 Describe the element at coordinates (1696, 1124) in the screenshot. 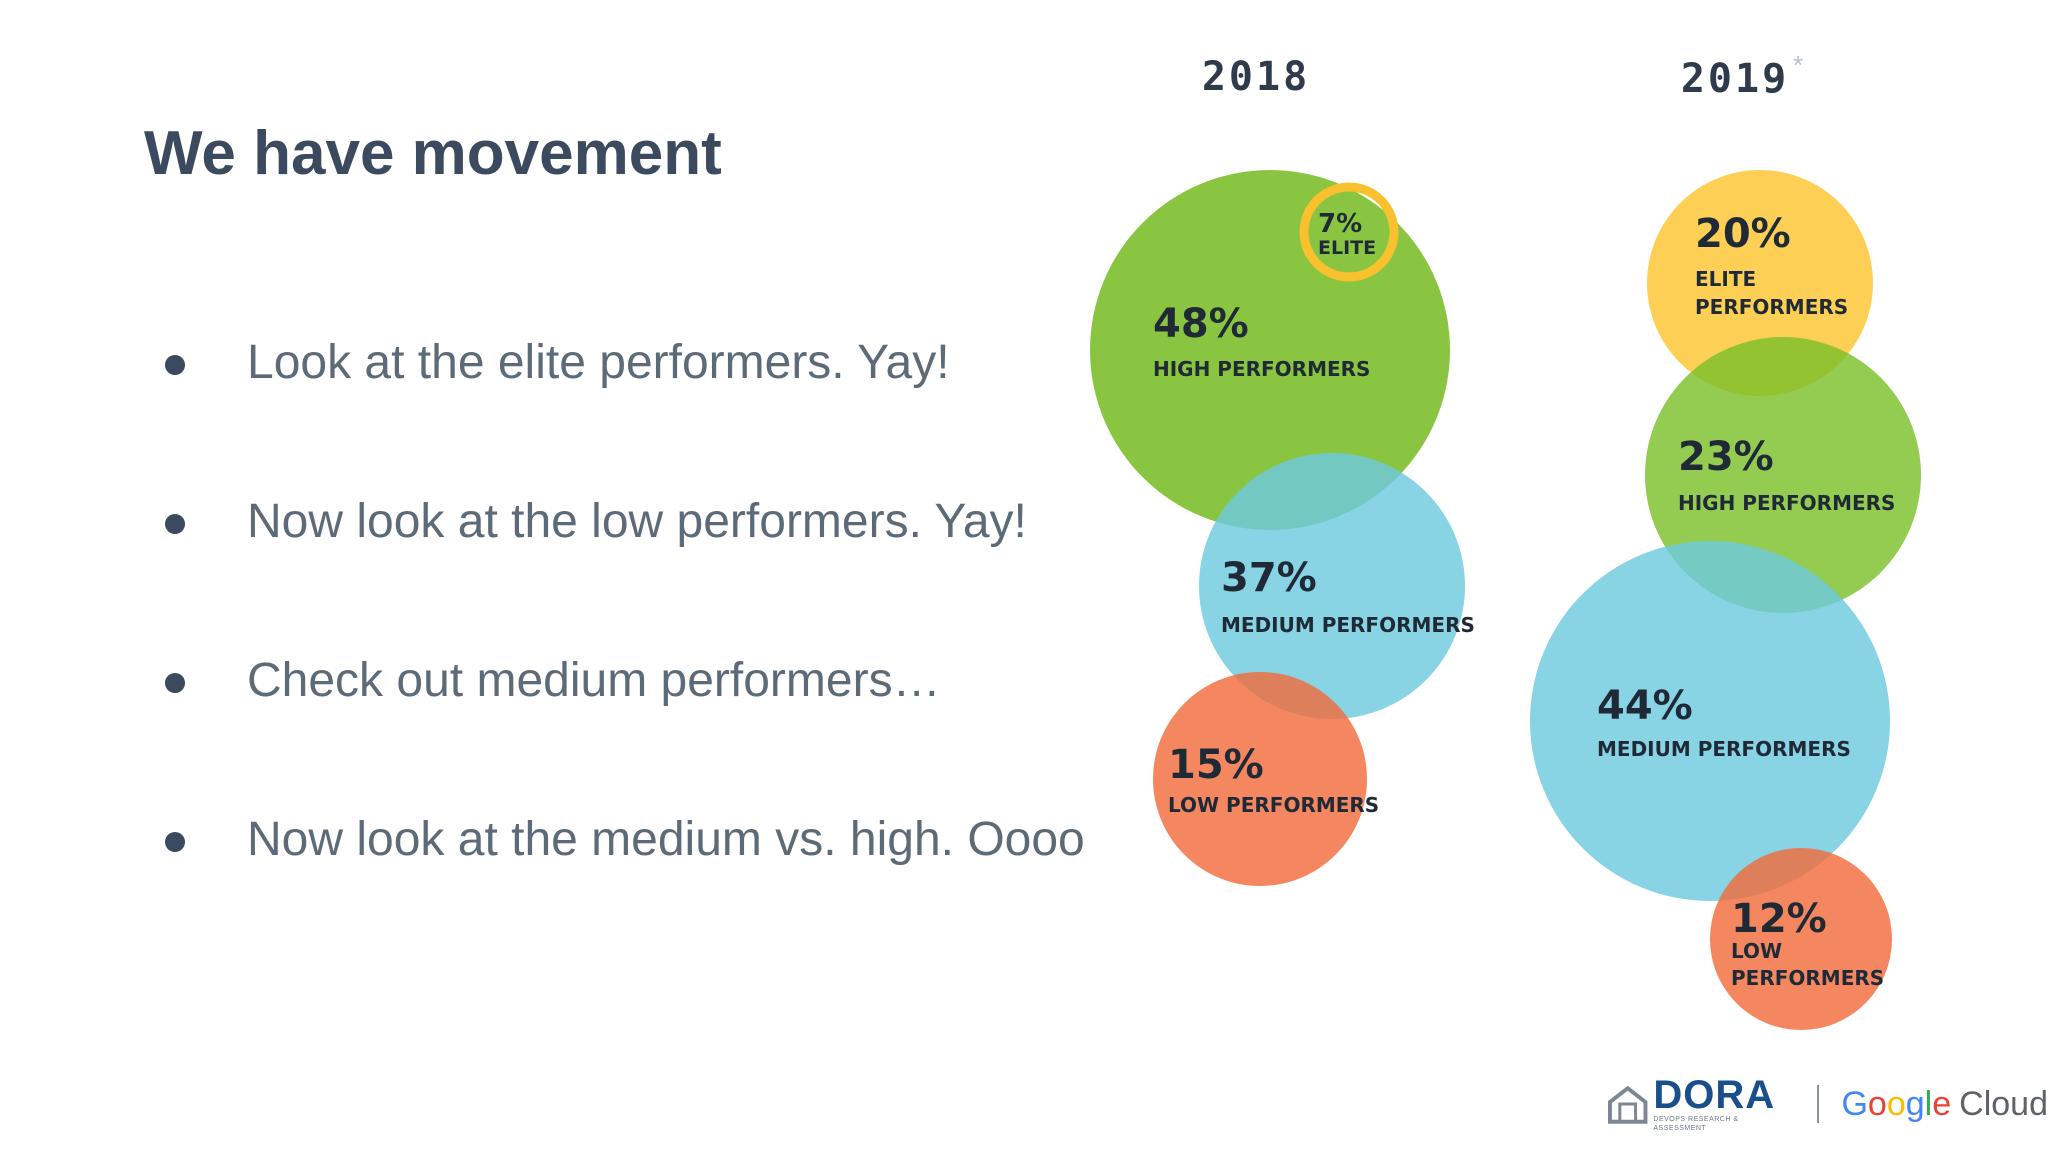

I see `dora-tagline: DEVOPS RESEARCH & ASSESSMENT` at that location.